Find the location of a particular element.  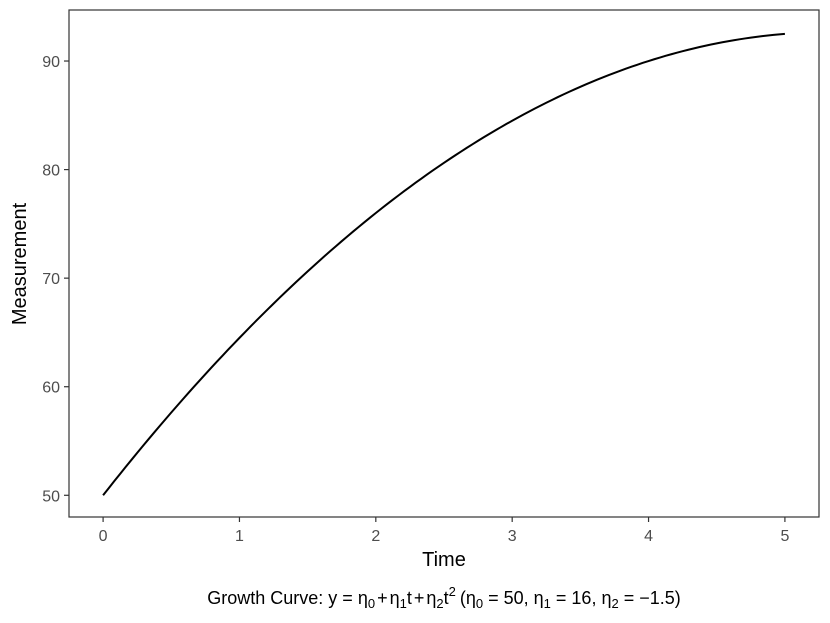

x-tick-label: 5 is located at coordinates (784, 536).